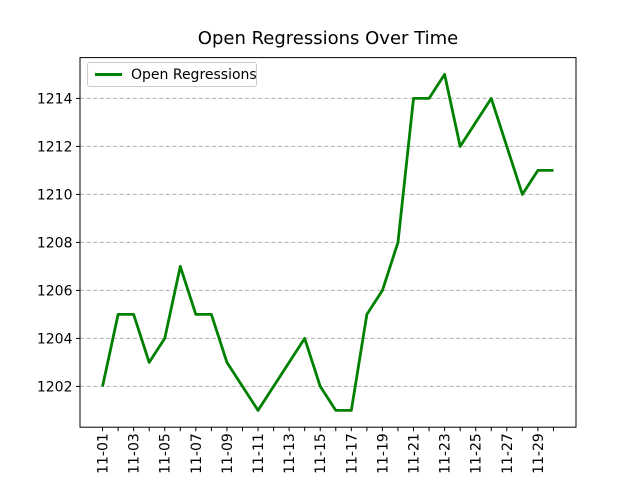 This screenshot has width=640, height=480. What do you see at coordinates (539, 453) in the screenshot?
I see `x-tick-label: 11-29` at bounding box center [539, 453].